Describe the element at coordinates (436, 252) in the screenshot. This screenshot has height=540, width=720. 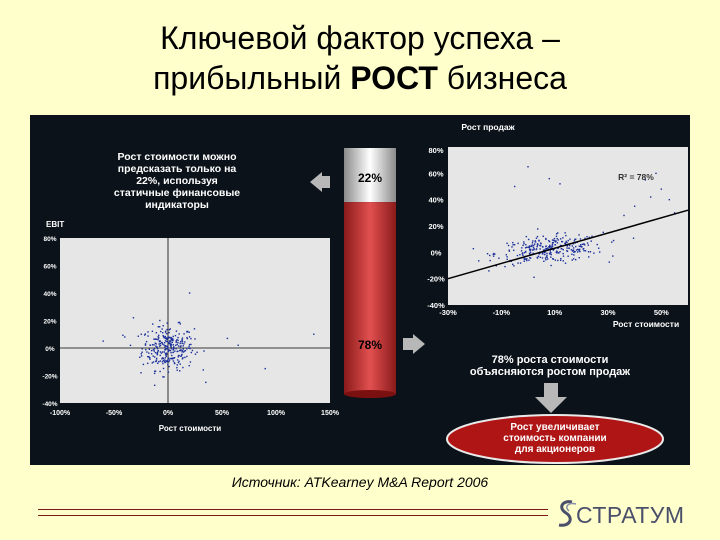
I see `sales-y-tick-label: 0%` at that location.